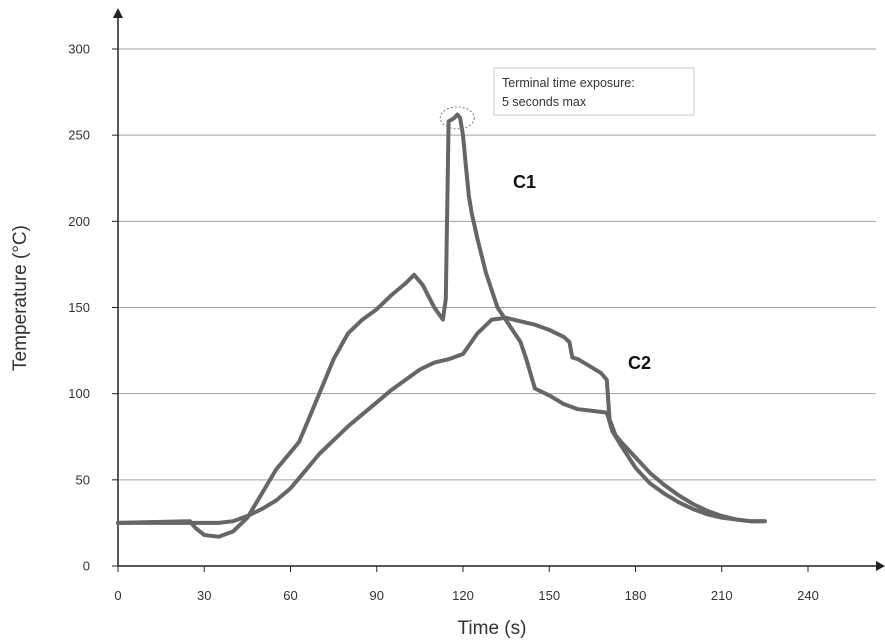 The image size is (885, 642). Describe the element at coordinates (204, 595) in the screenshot. I see `x-tick-label: 30` at that location.